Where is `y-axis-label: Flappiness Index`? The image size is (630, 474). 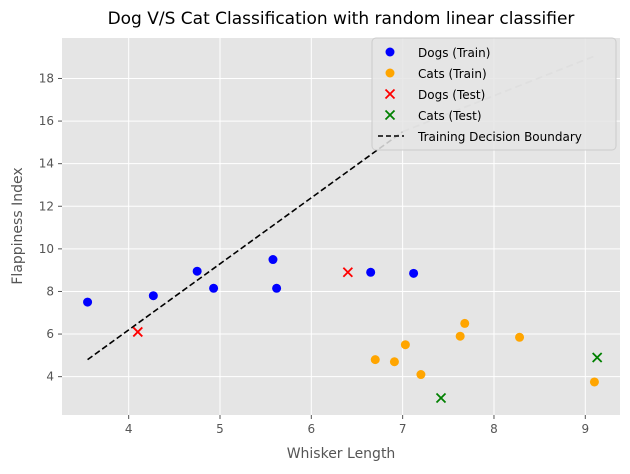 y-axis-label: Flappiness Index is located at coordinates (18, 225).